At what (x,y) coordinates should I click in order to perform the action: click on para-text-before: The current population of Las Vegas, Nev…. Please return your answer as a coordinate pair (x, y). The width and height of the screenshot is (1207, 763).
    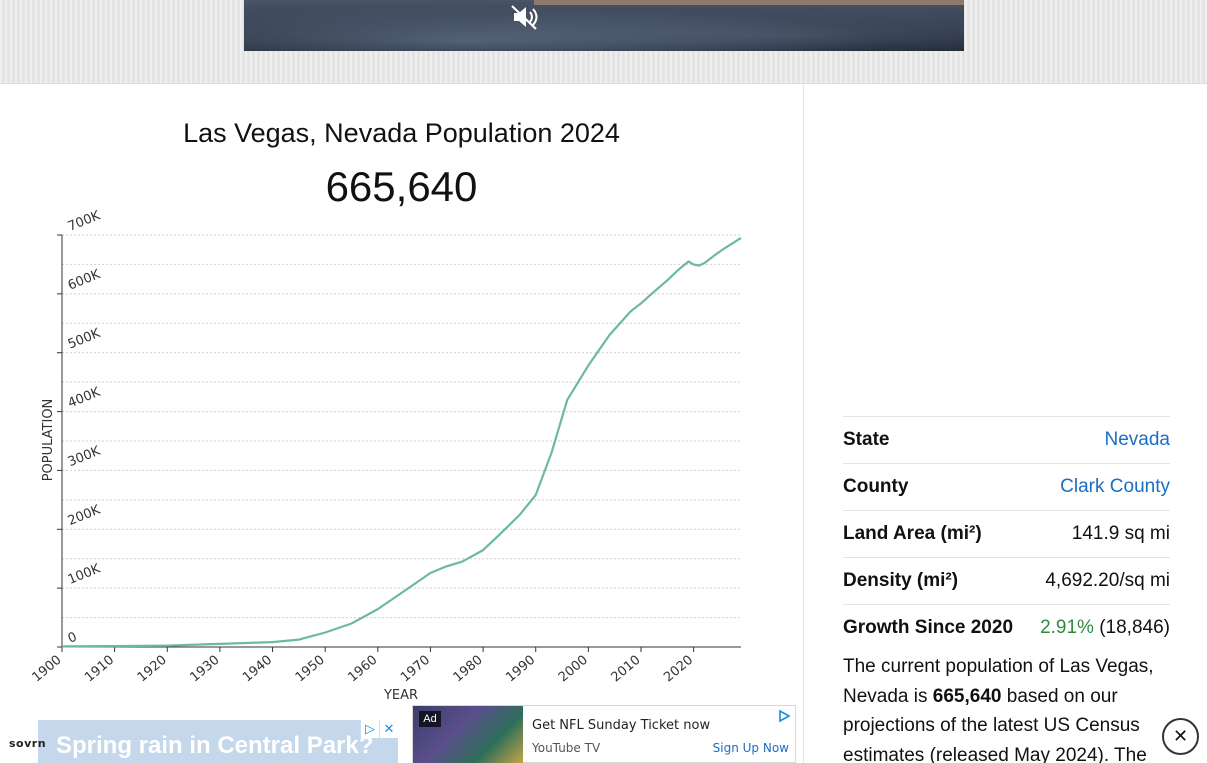
    Looking at the image, I should click on (998, 681).